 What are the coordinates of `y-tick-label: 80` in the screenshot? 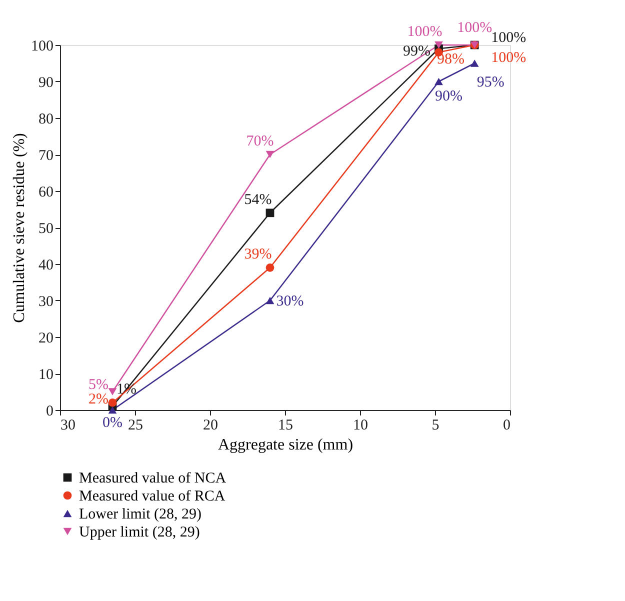 It's located at (46, 120).